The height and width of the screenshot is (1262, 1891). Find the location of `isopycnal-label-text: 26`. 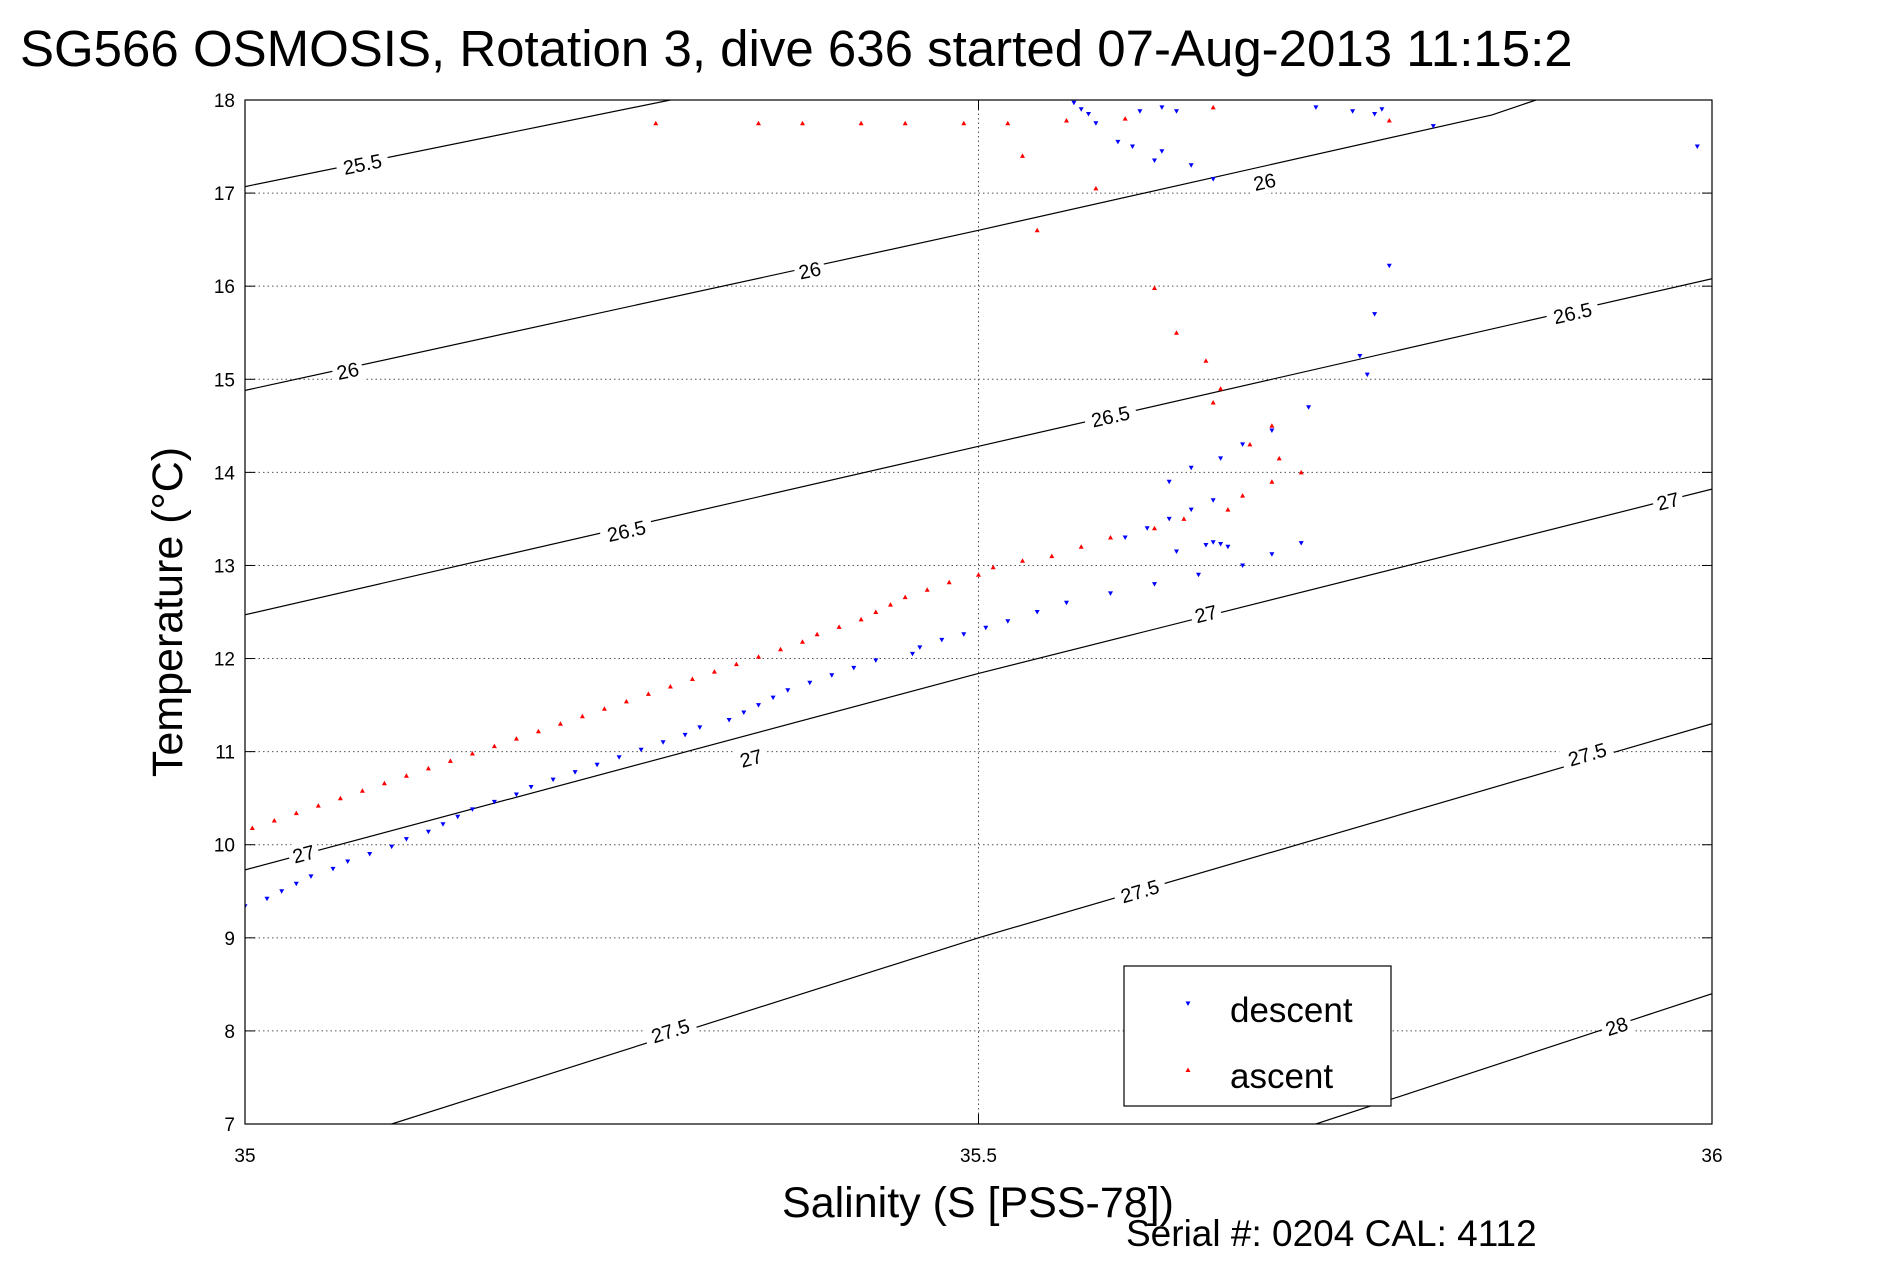

isopycnal-label-text: 26 is located at coordinates (810, 271).